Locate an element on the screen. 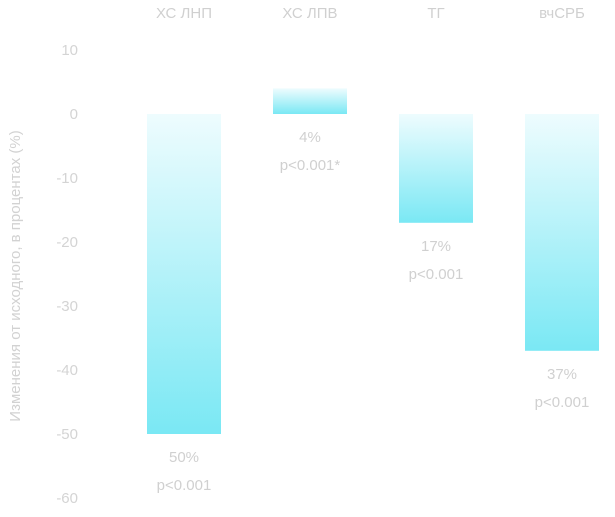  y-tick-label: 0 is located at coordinates (74, 114).